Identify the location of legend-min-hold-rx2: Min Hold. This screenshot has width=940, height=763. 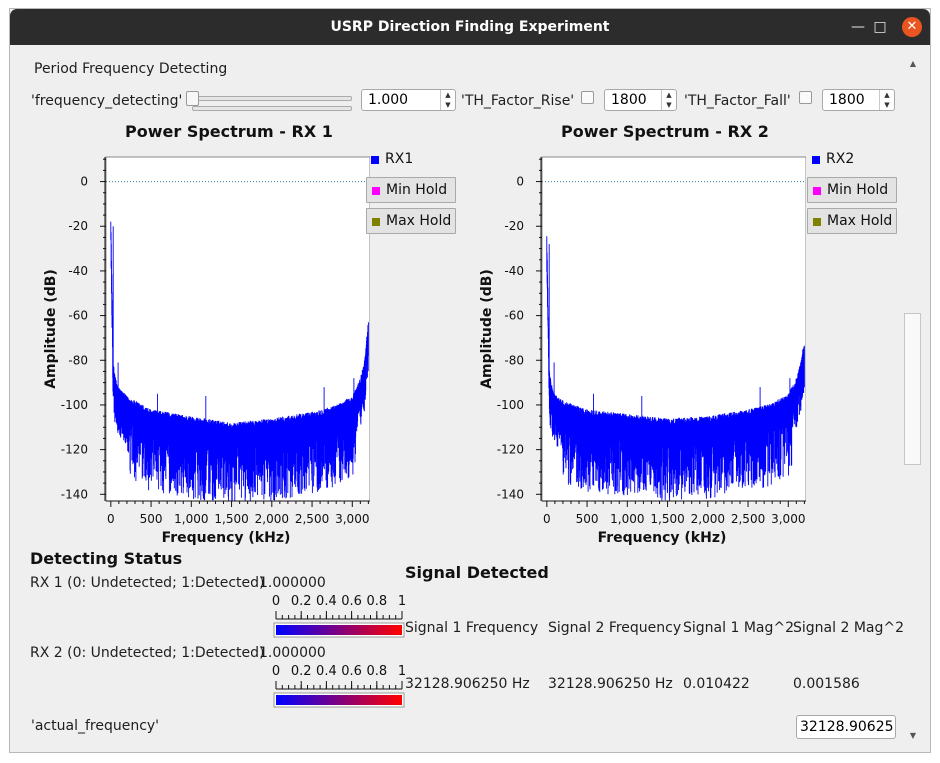
(852, 190).